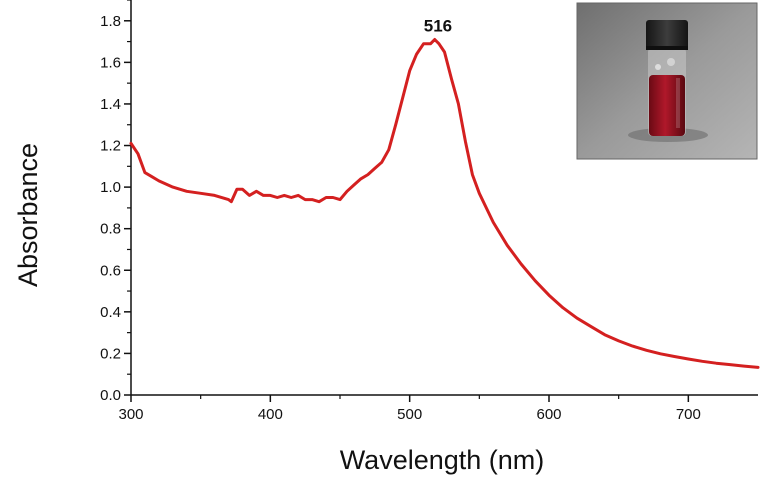  I want to click on y-tick-label: 1.4, so click(110, 104).